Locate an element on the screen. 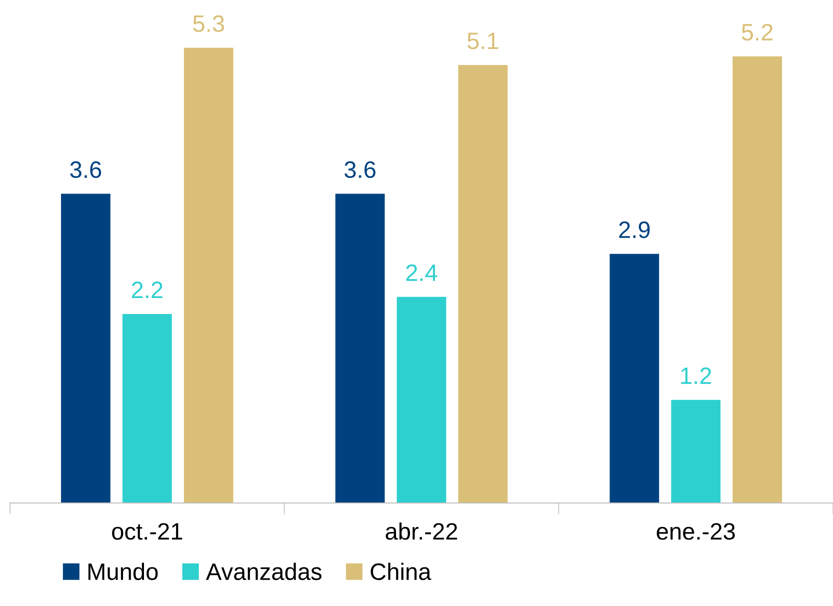  x-tick-label: abr.-22 is located at coordinates (422, 531).